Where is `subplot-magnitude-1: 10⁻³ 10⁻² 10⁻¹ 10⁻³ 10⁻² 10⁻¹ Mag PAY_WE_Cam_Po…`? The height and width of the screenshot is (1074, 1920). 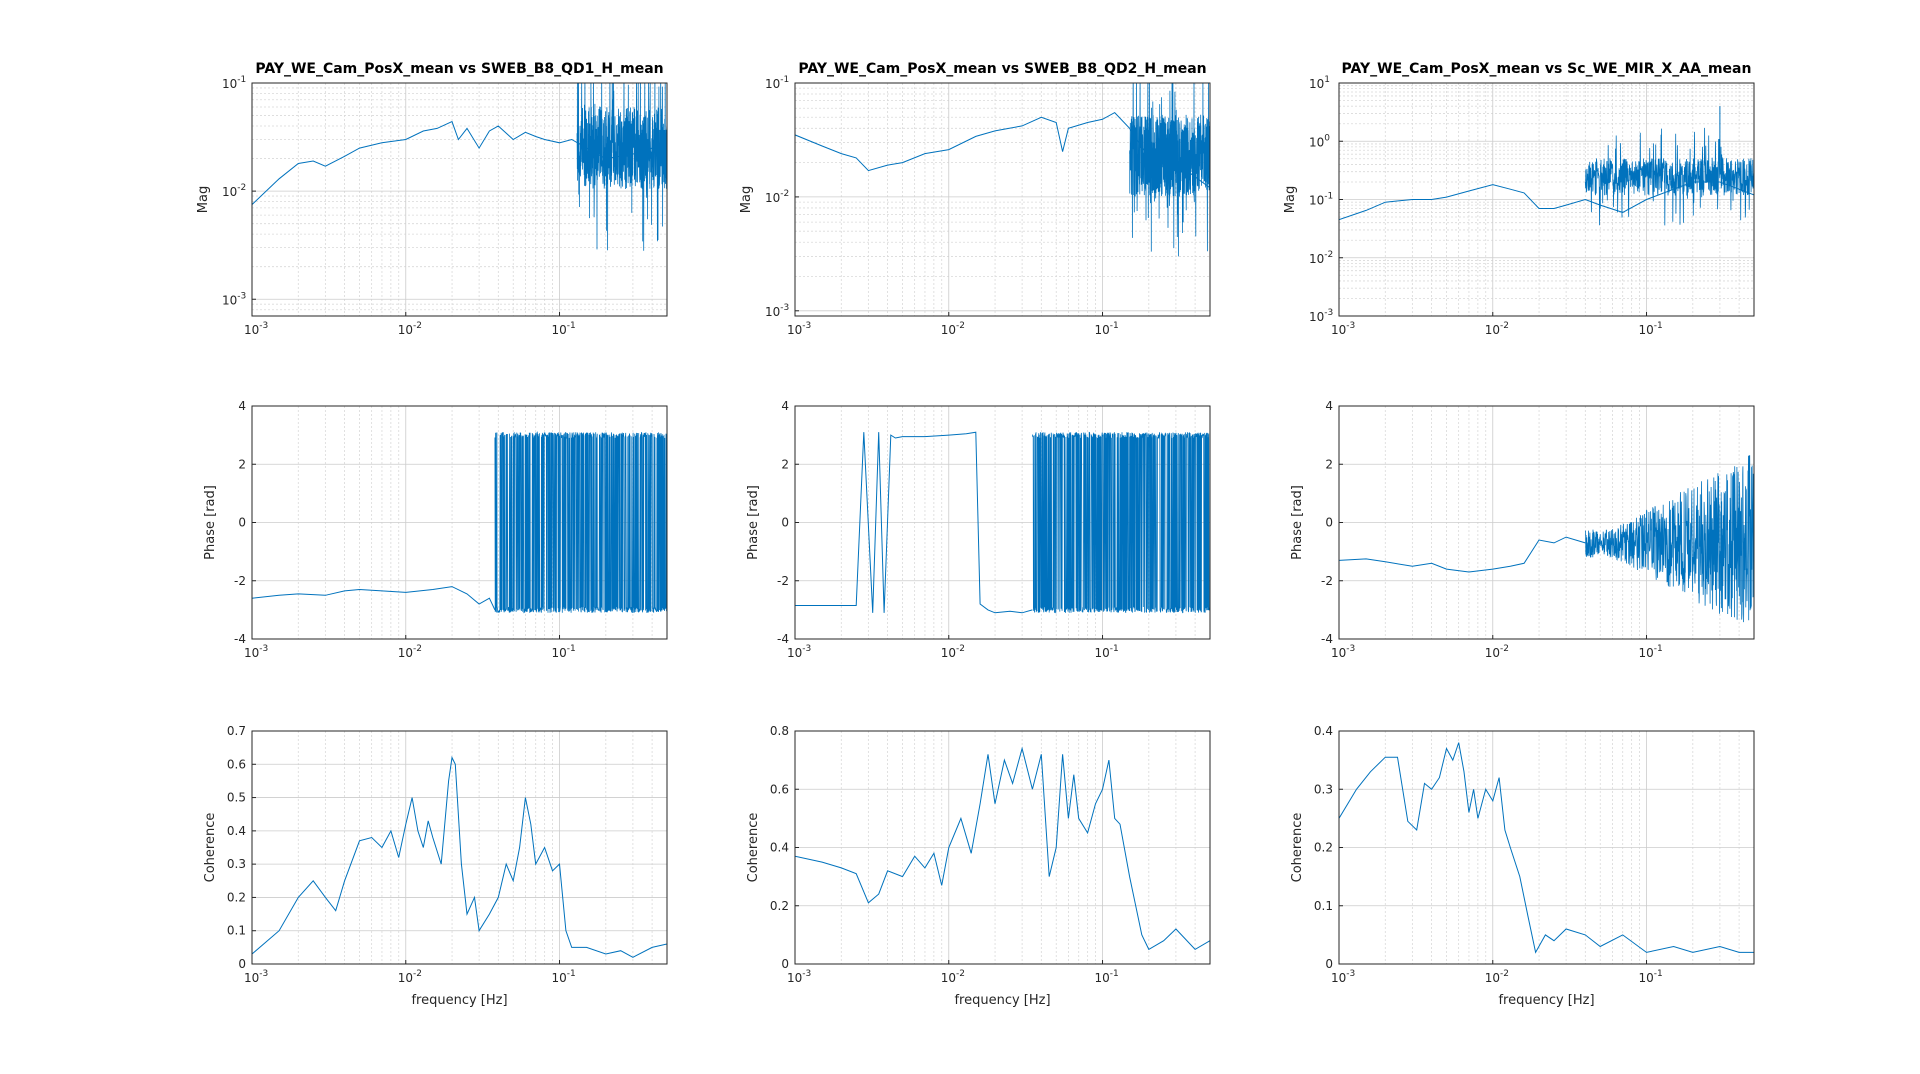 subplot-magnitude-1: 10⁻³ 10⁻² 10⁻¹ 10⁻³ 10⁻² 10⁻¹ Mag PAY_WE_Cam_Po… is located at coordinates (432, 199).